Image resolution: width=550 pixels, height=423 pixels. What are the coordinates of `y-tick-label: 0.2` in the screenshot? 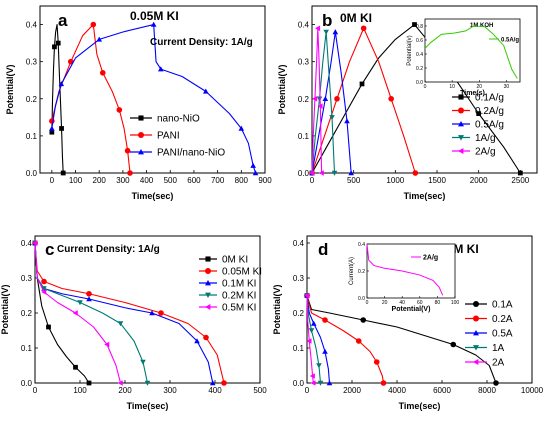 It's located at (32, 99).